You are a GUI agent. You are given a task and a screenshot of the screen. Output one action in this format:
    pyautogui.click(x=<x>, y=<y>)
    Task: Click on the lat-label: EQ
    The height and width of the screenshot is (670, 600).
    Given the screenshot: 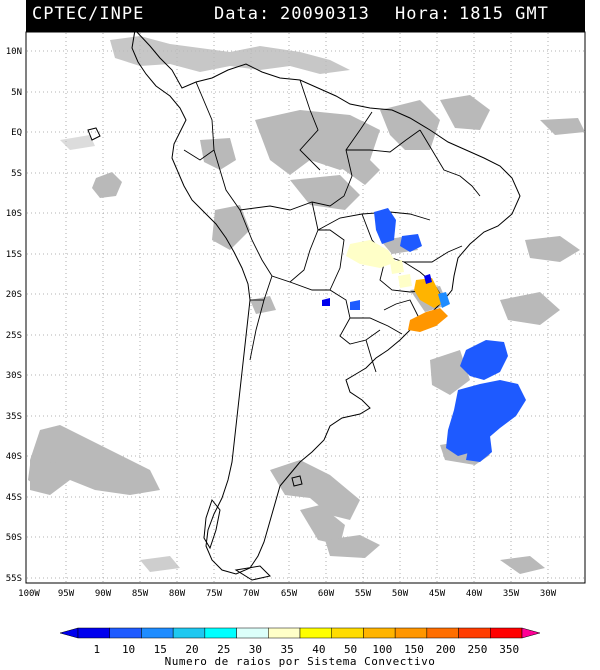 What is the action you would take?
    pyautogui.click(x=16, y=133)
    